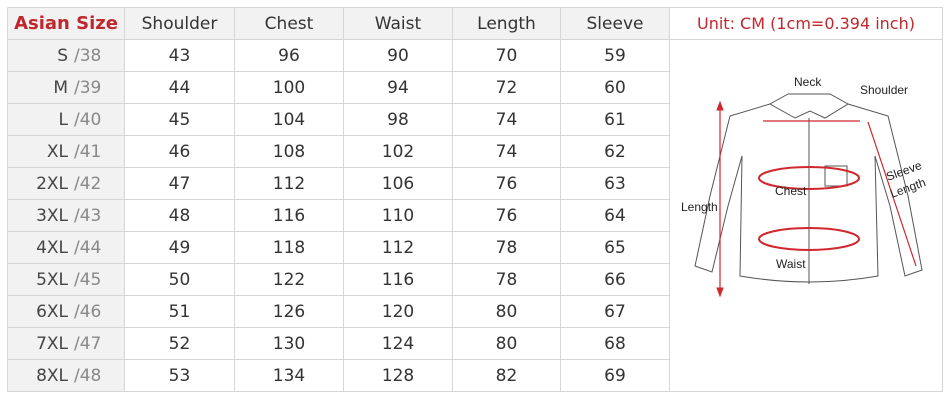 This screenshot has height=400, width=949. Describe the element at coordinates (615, 87) in the screenshot. I see `sleeve-cell: 60` at that location.